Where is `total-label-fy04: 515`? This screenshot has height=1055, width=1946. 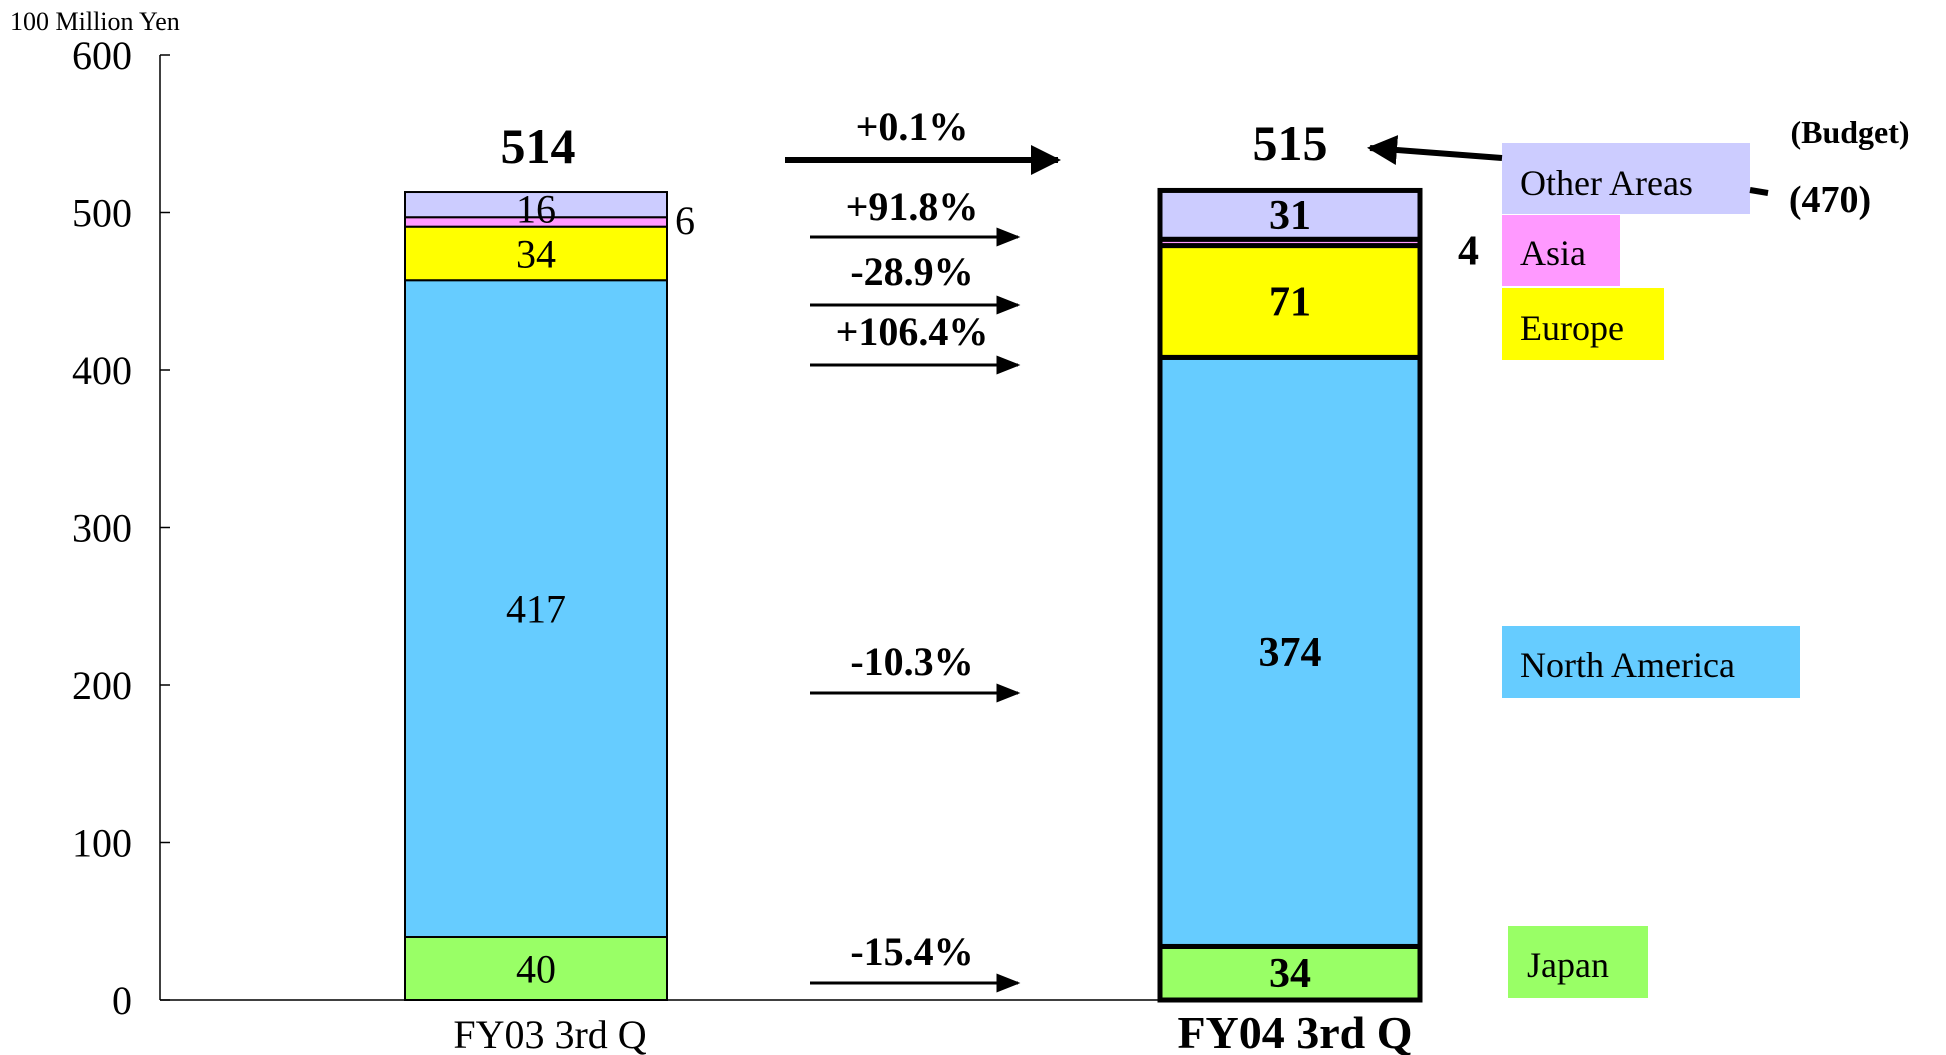 total-label-fy04: 515 is located at coordinates (1290, 143).